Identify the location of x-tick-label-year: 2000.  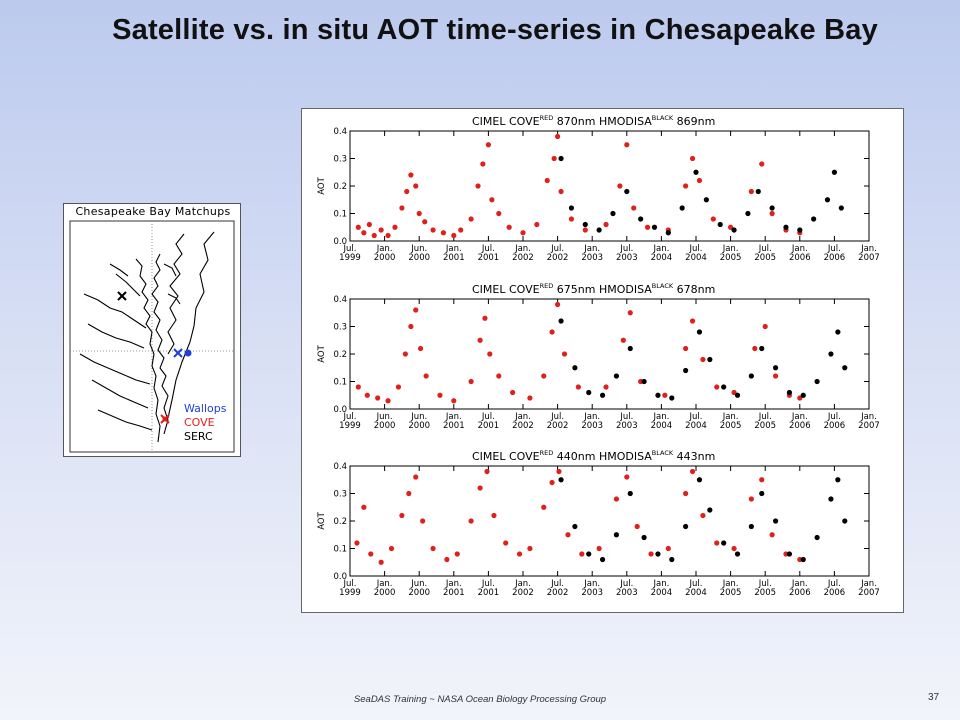
(385, 426).